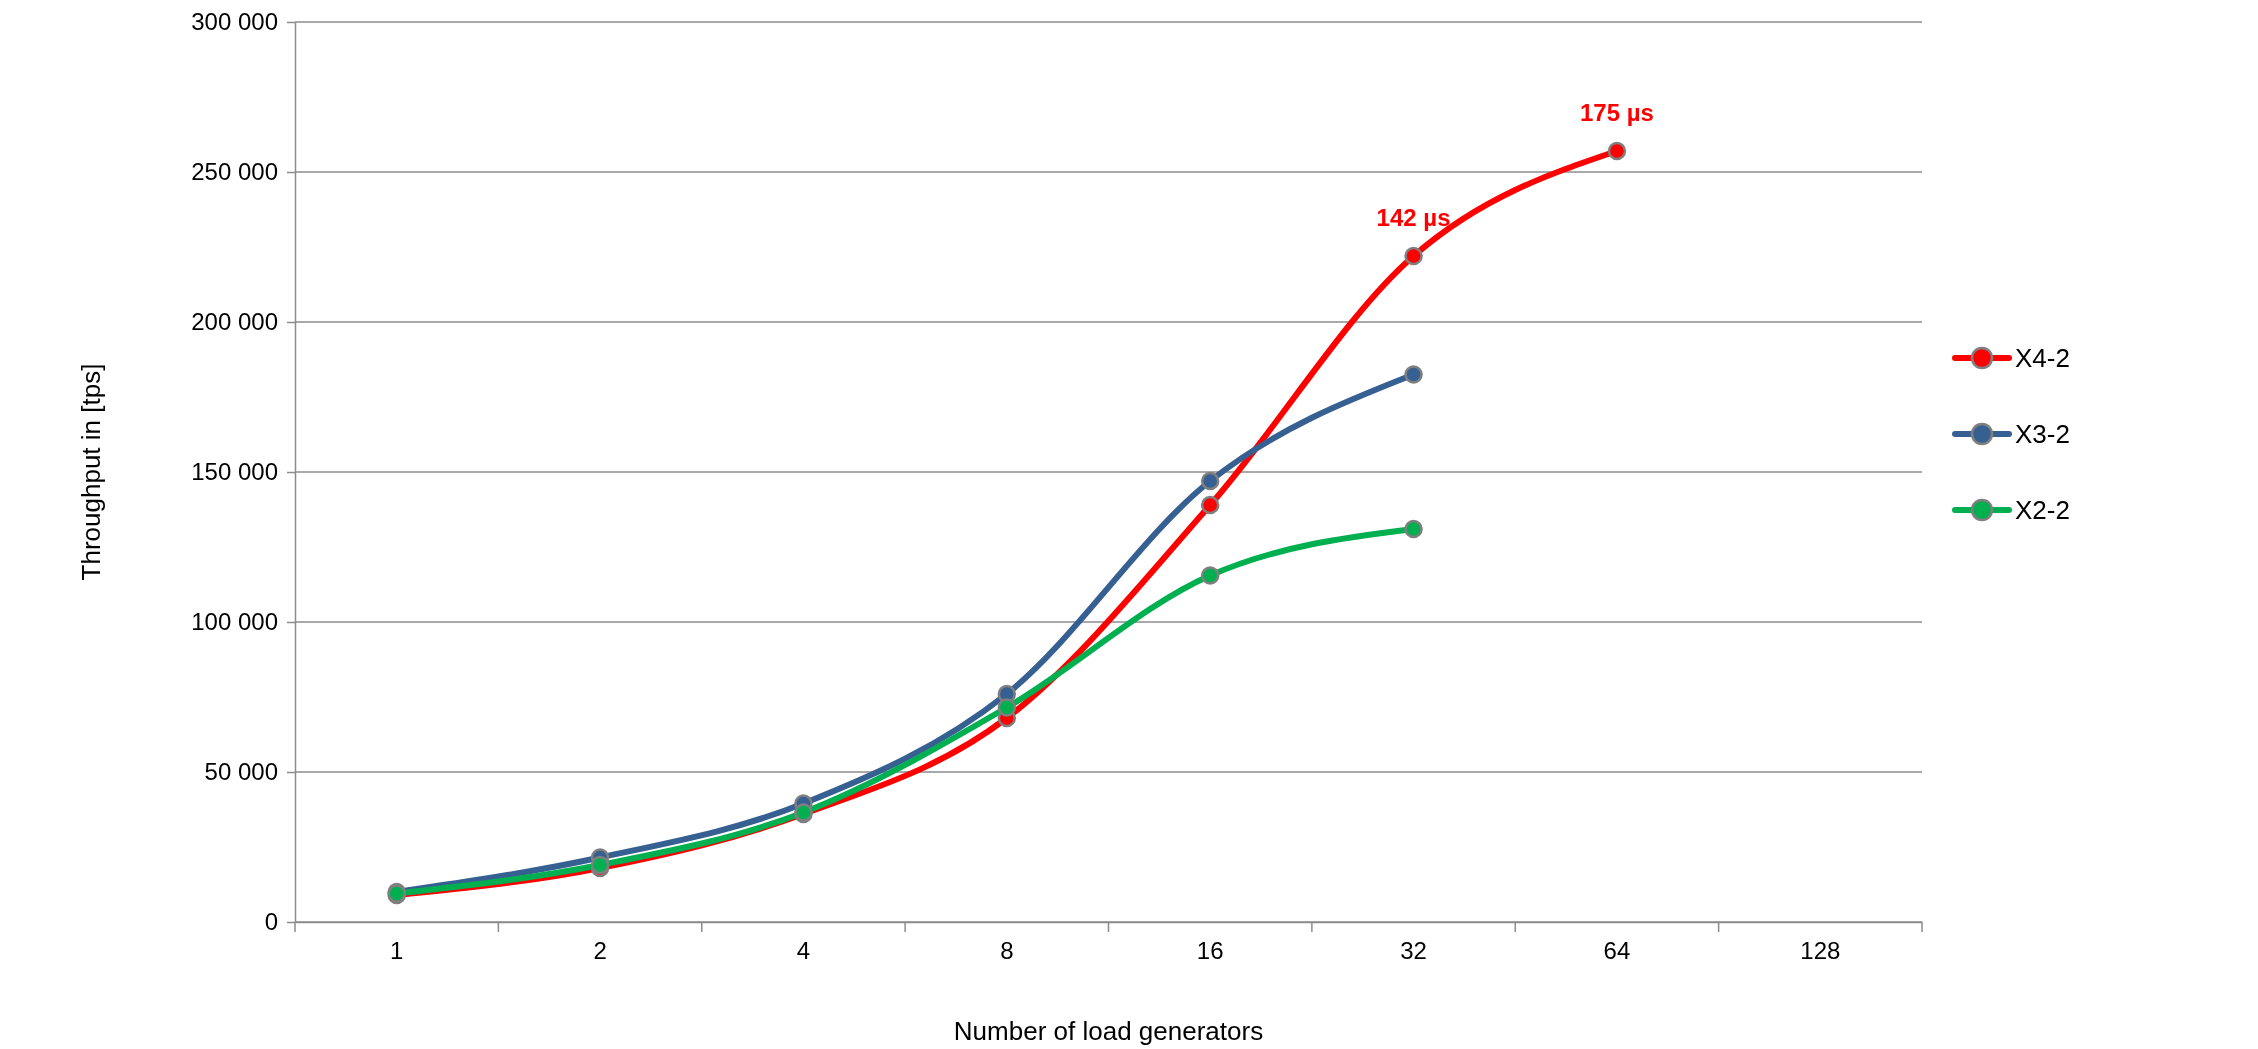 The width and height of the screenshot is (2258, 1049). I want to click on y-tick-label: 100 000, so click(234, 622).